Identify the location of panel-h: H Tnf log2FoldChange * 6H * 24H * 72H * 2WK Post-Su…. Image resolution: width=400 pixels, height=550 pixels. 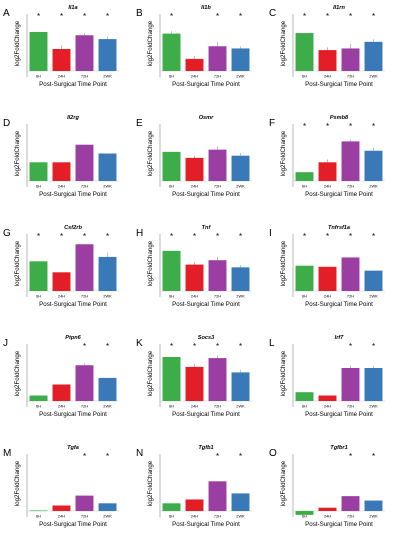
(194, 266).